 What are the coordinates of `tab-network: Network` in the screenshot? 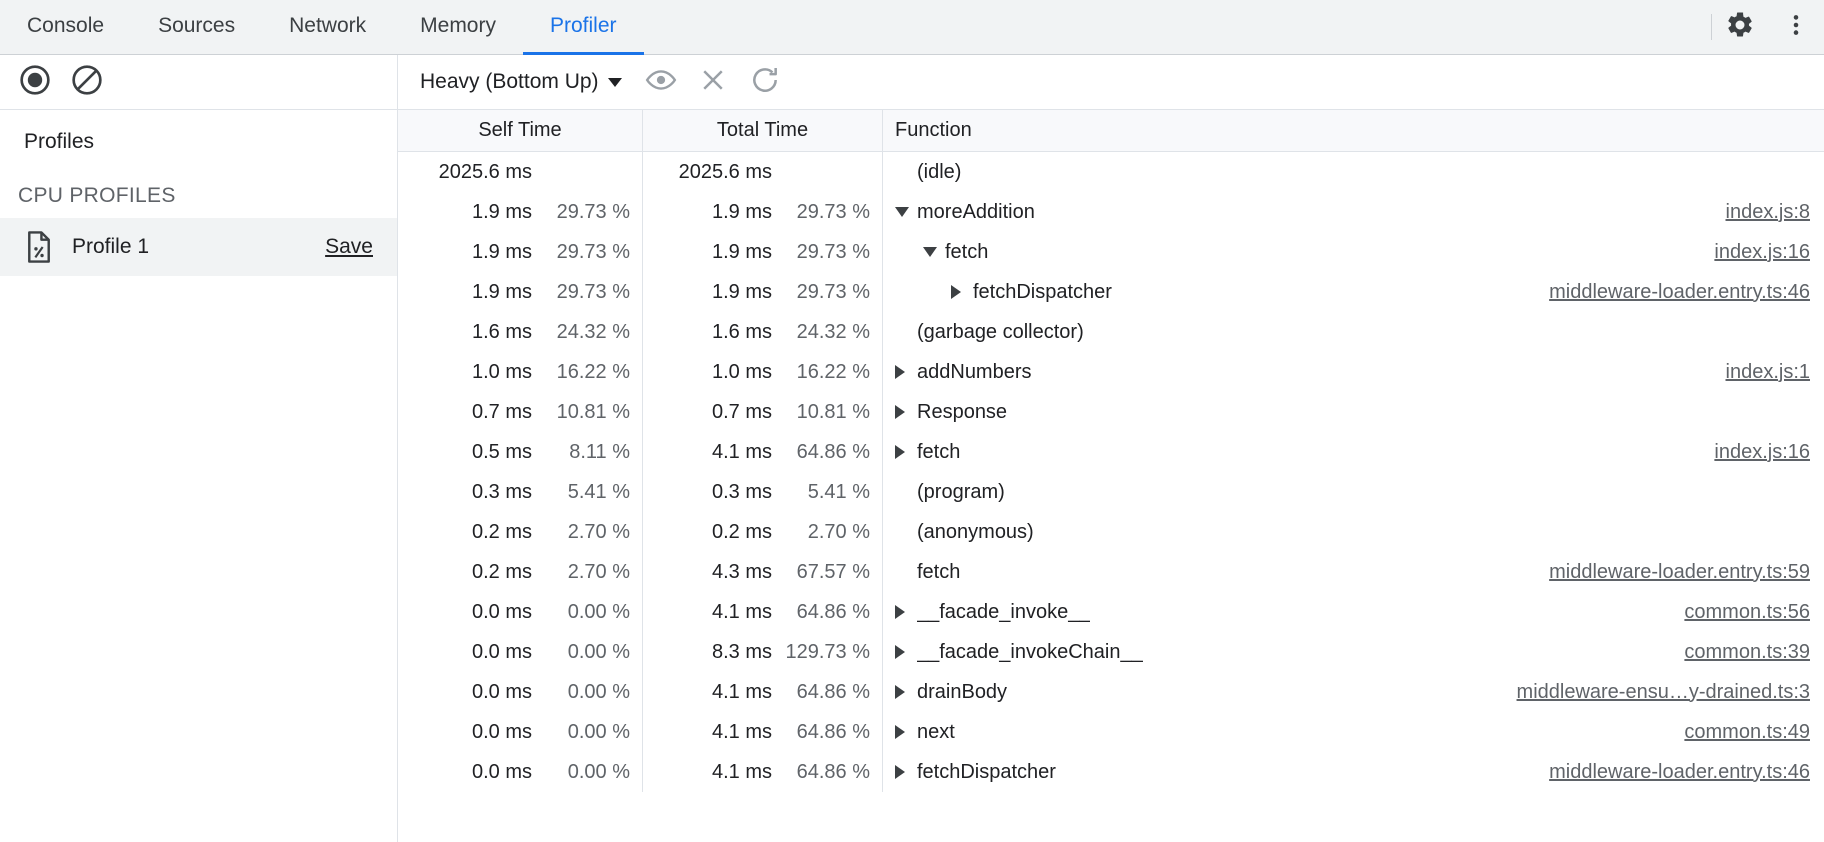 It's located at (327, 27).